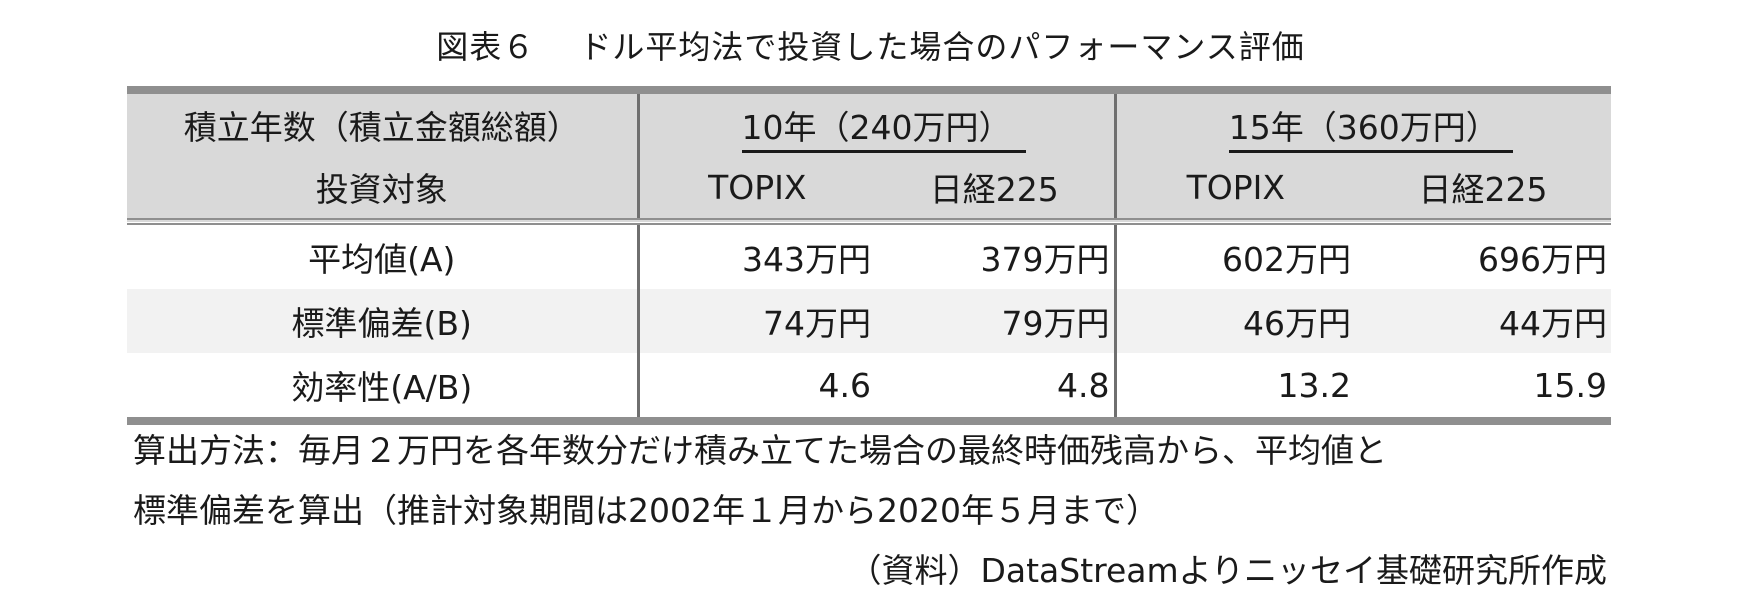 The image size is (1741, 610). What do you see at coordinates (383, 255) in the screenshot?
I see `row-label: 平均値(A)` at bounding box center [383, 255].